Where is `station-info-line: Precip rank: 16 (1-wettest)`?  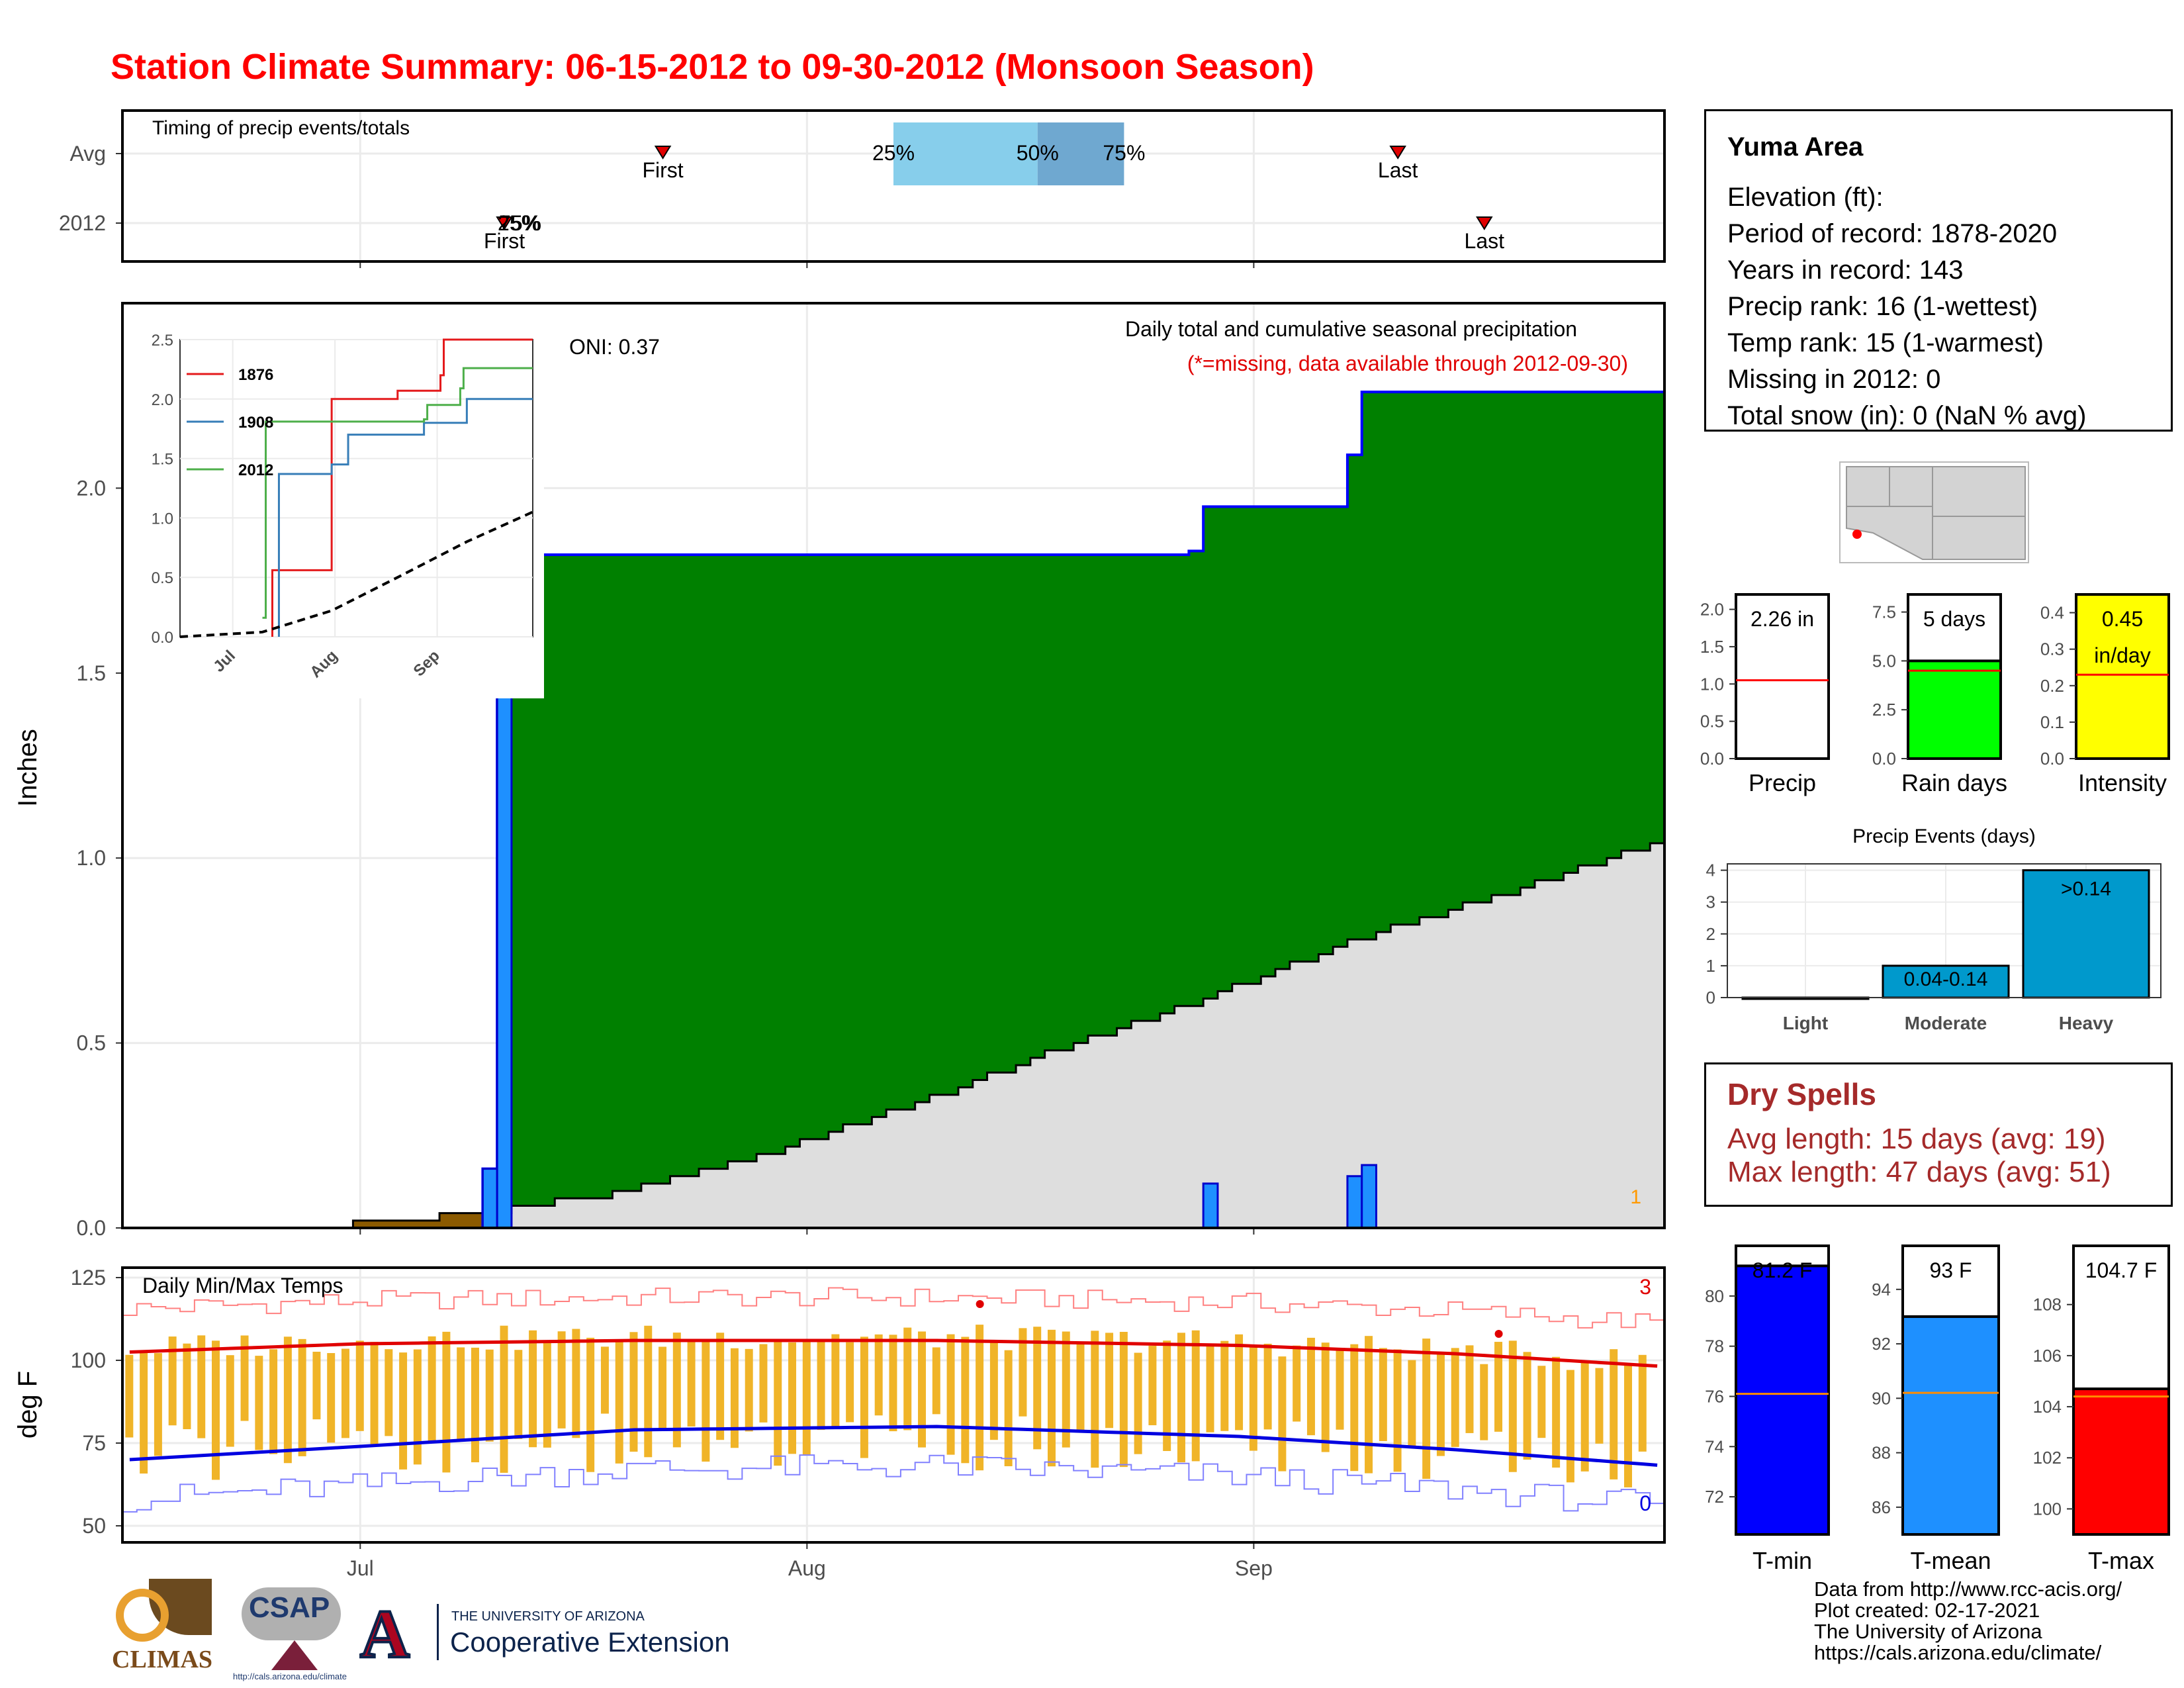
station-info-line: Precip rank: 16 (1-wettest) is located at coordinates (1883, 306).